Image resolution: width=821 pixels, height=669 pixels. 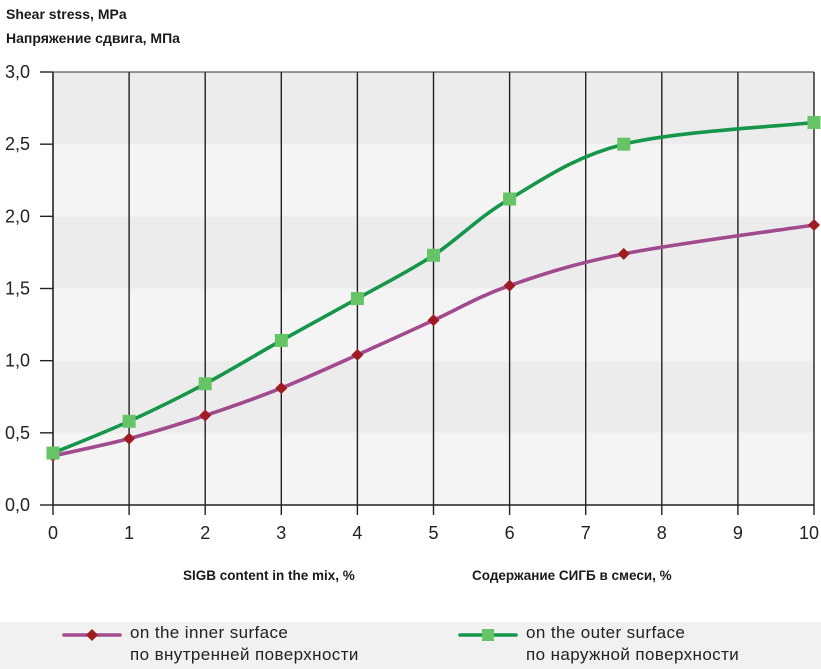 I want to click on x-axis-title-ru: Содержание СИГБ в смеси, %, so click(x=572, y=575).